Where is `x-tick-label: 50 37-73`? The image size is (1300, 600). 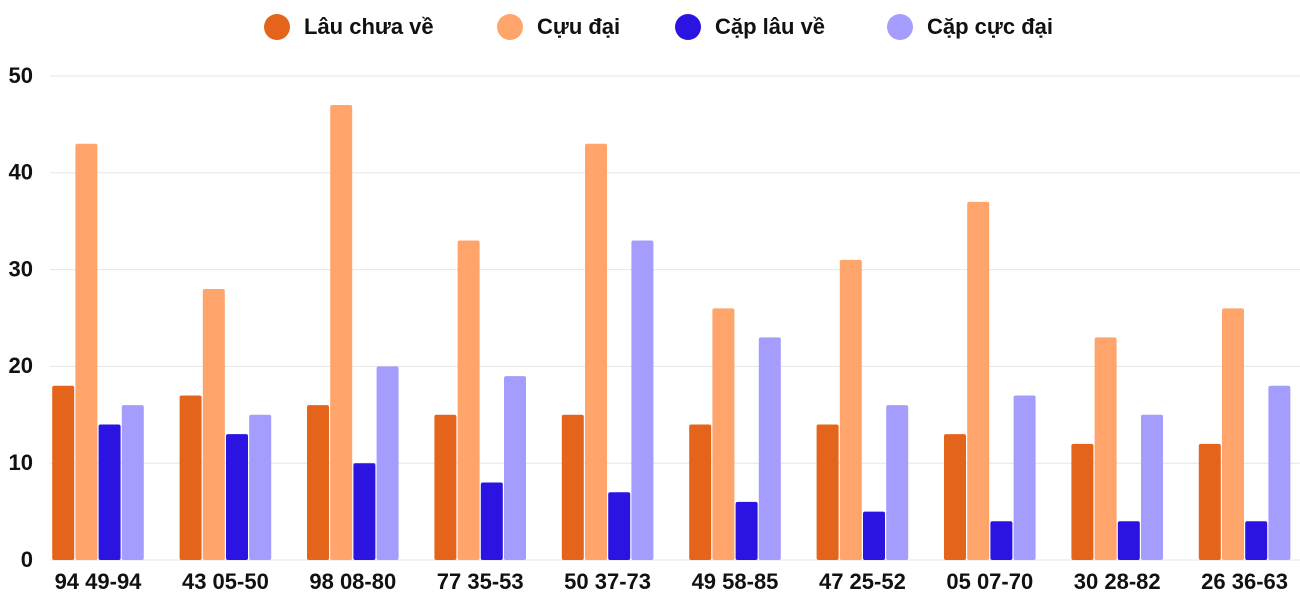
x-tick-label: 50 37-73 is located at coordinates (607, 581).